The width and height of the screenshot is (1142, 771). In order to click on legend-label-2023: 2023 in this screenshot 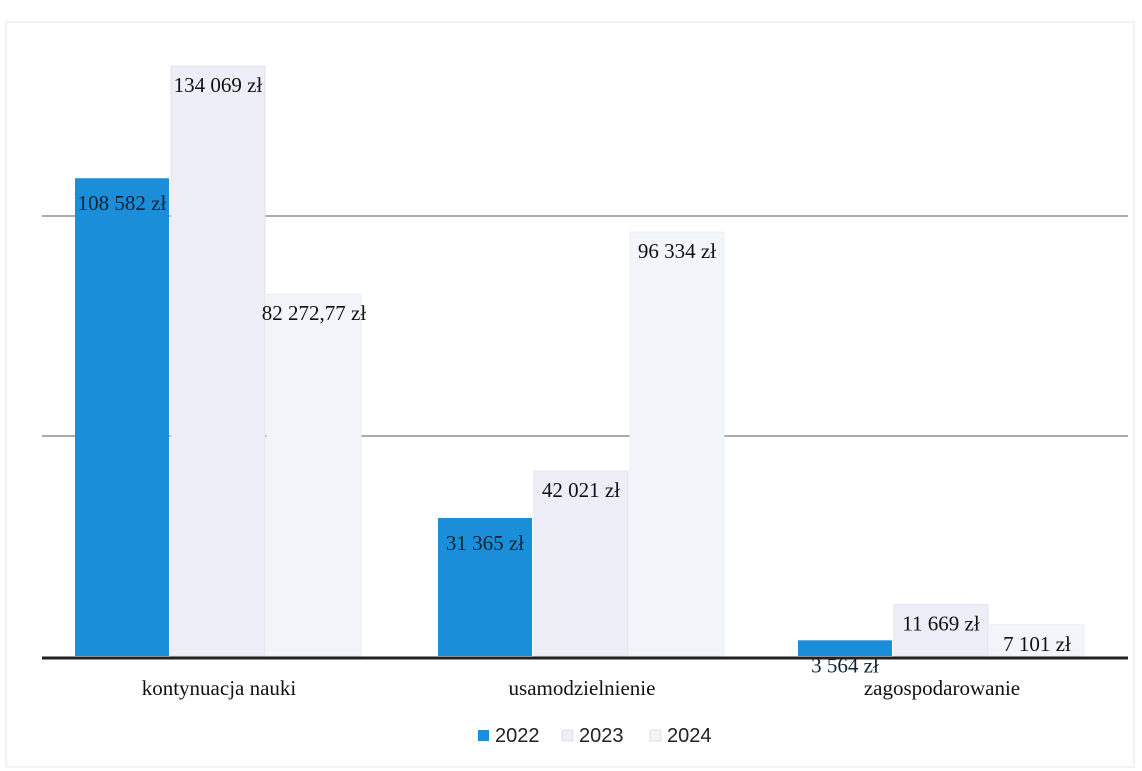, I will do `click(601, 736)`.